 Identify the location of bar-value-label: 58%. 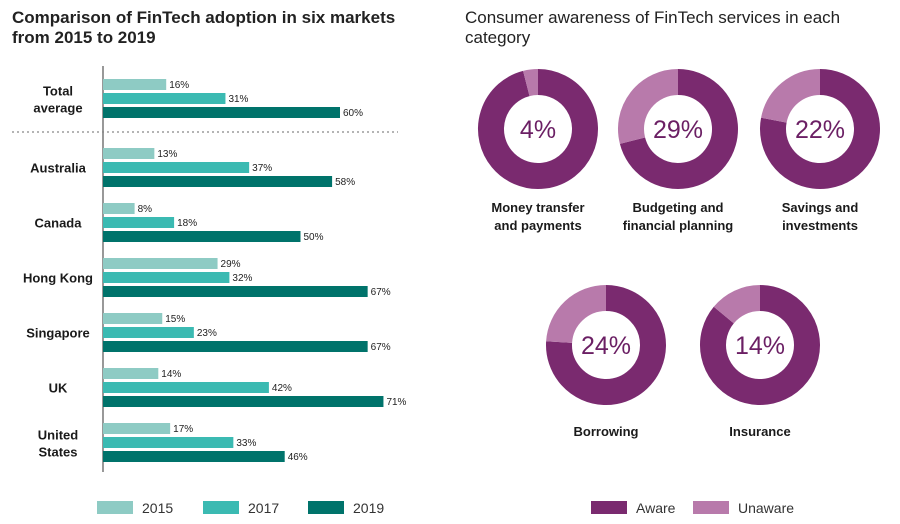
(345, 182).